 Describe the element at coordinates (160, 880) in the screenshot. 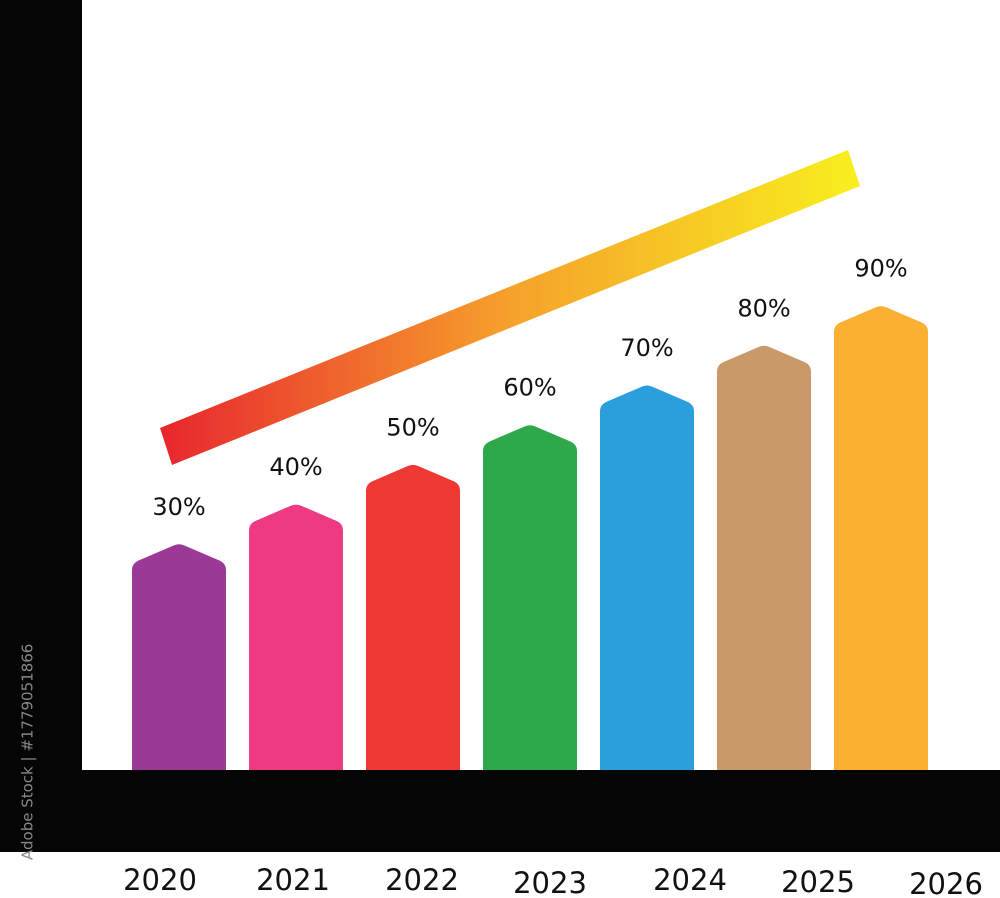

I see `x-tick-label: 2020` at that location.